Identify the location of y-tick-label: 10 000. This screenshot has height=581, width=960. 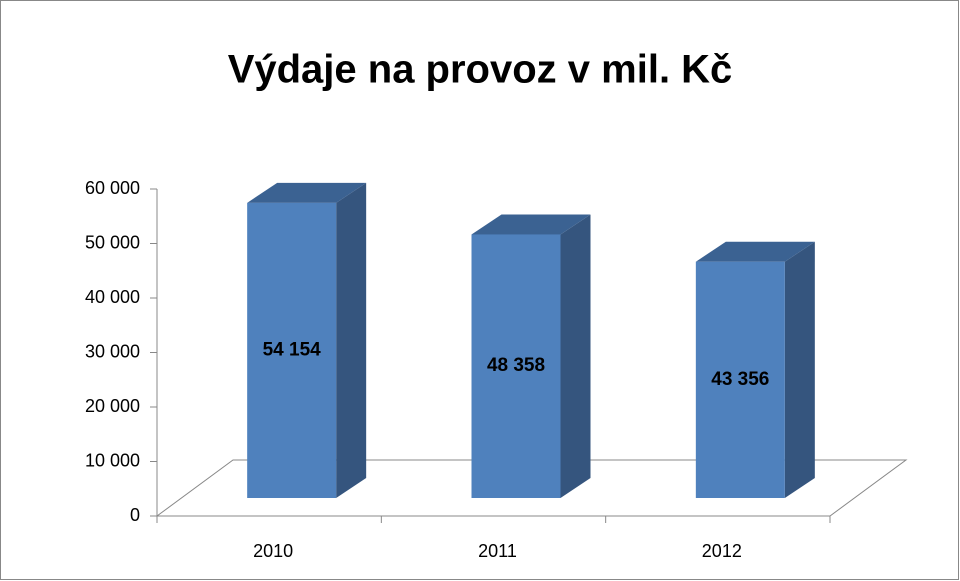
(112, 460).